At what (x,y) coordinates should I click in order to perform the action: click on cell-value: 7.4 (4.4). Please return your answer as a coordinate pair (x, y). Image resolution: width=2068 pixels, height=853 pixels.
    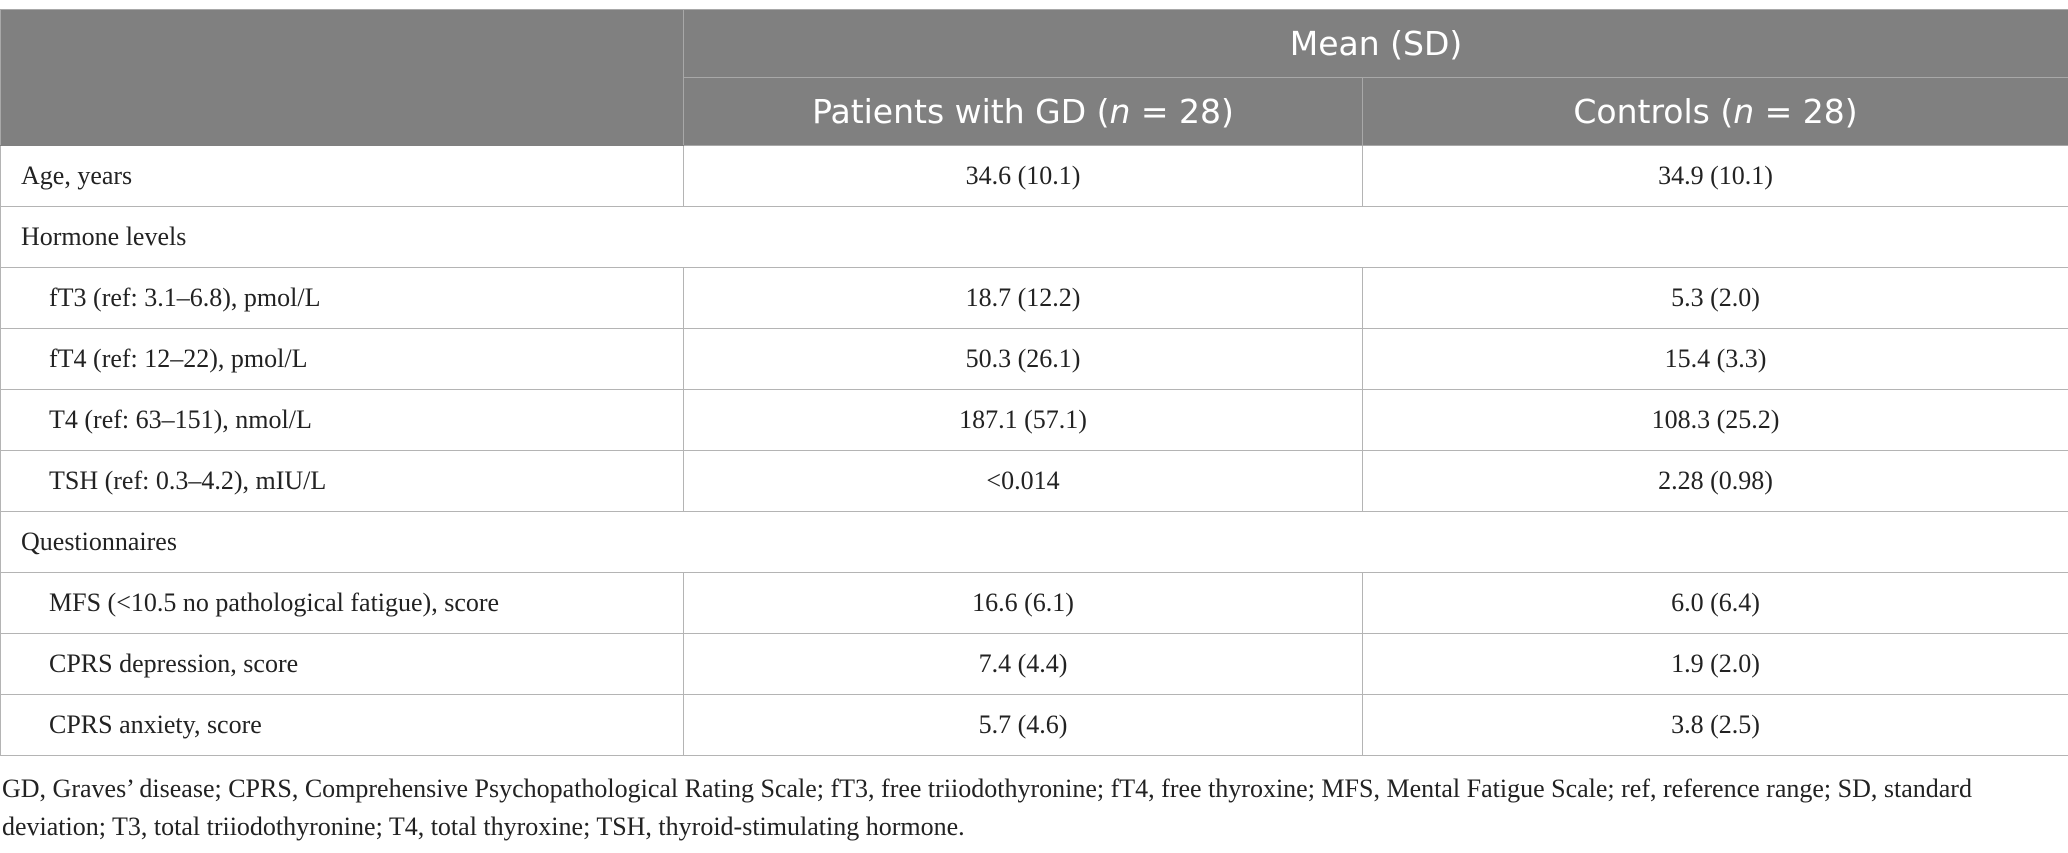
    Looking at the image, I should click on (1023, 664).